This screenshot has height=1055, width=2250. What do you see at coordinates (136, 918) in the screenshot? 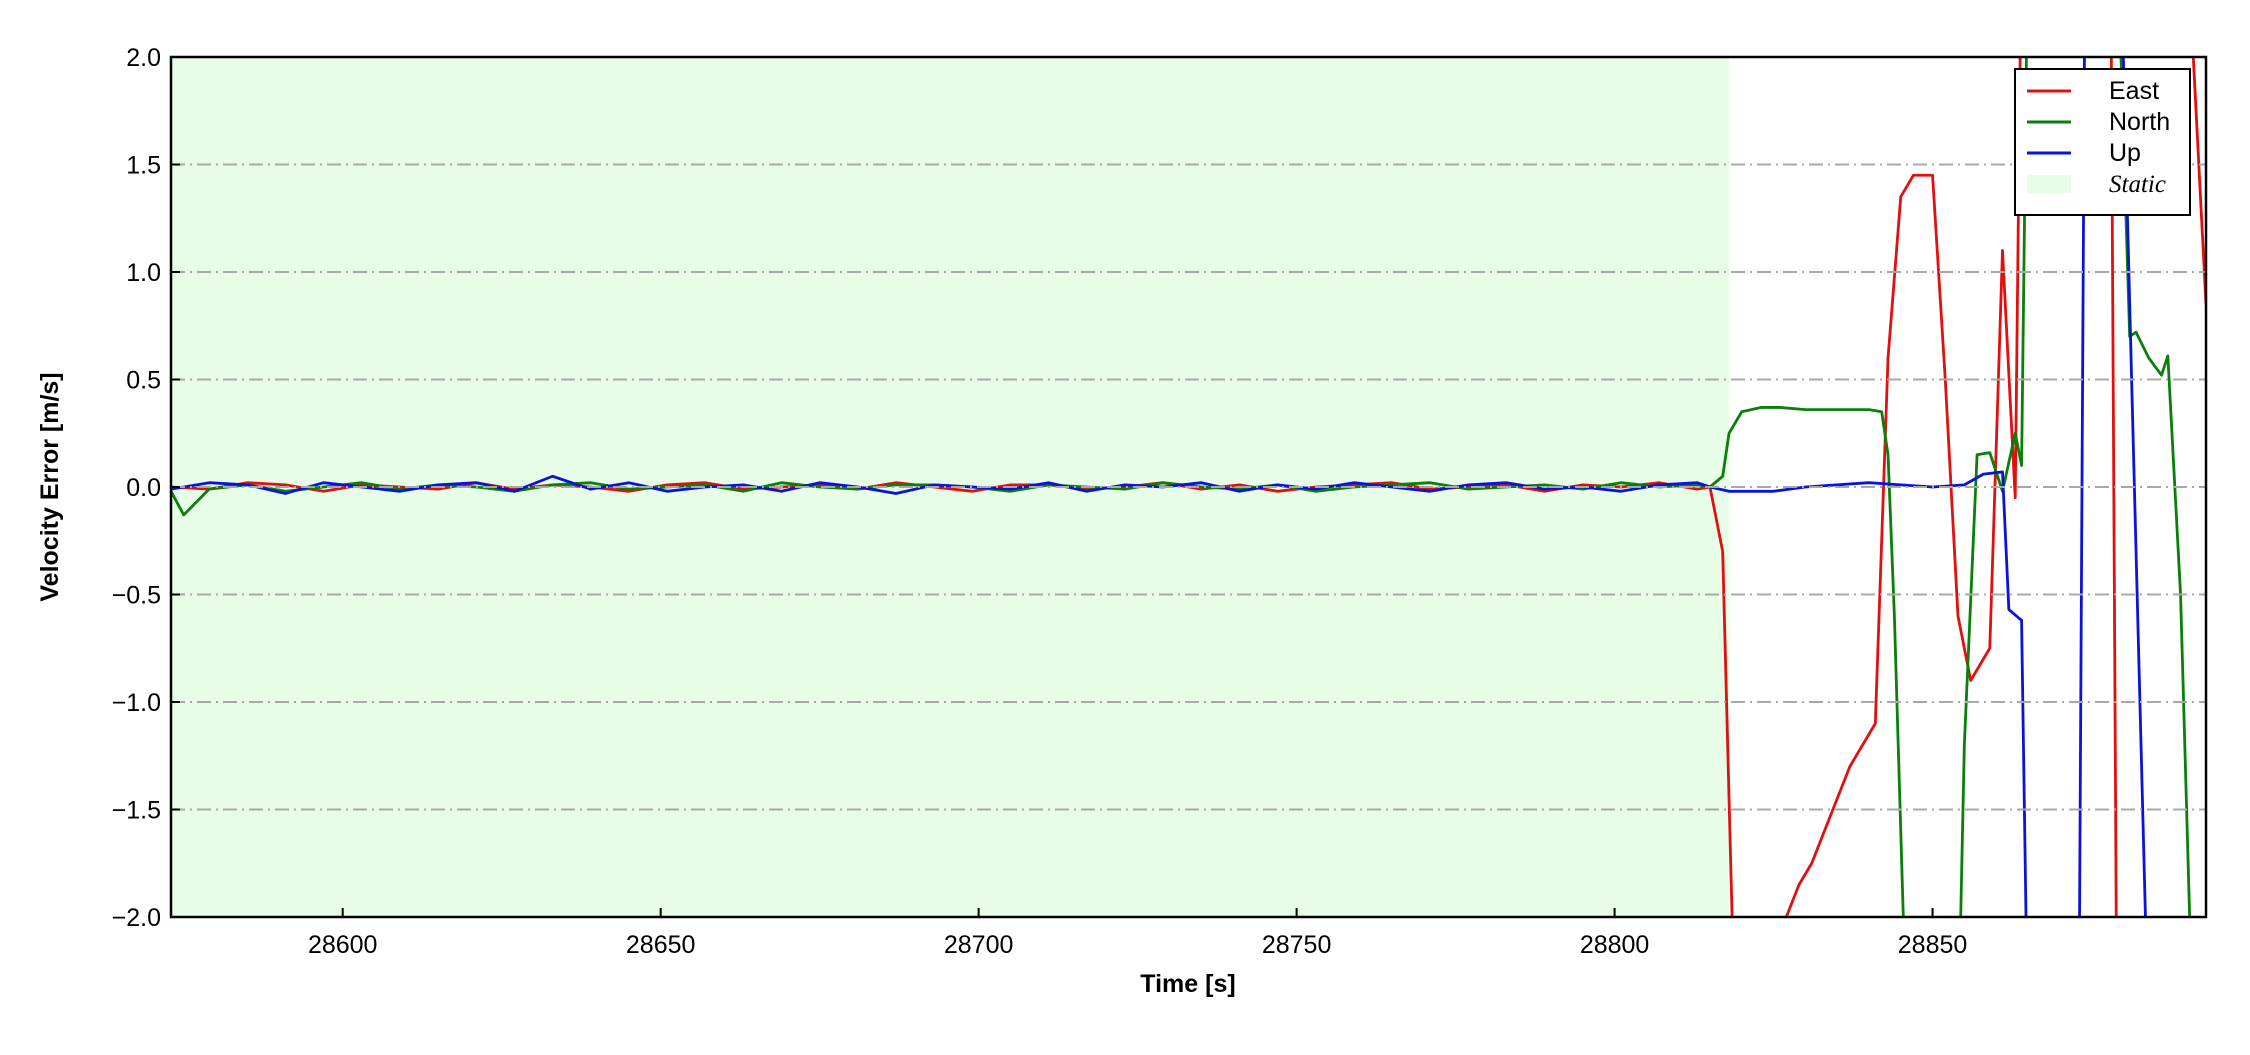
I see `y-tick-label: −2.0` at bounding box center [136, 918].